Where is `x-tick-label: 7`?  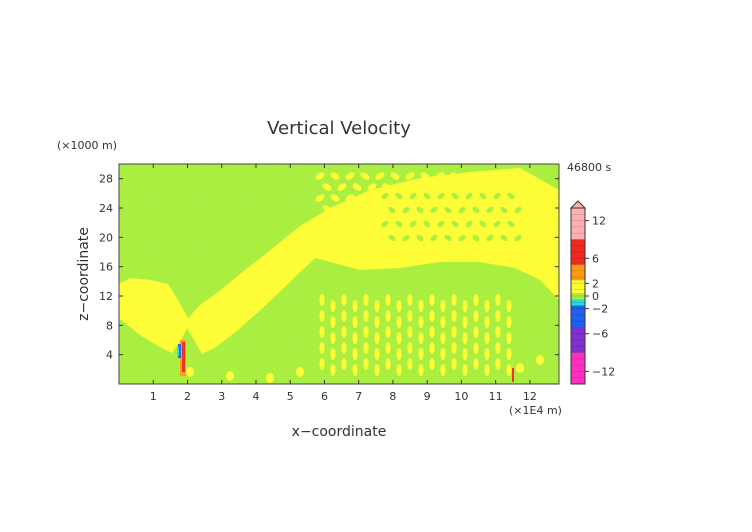
x-tick-label: 7 is located at coordinates (358, 396).